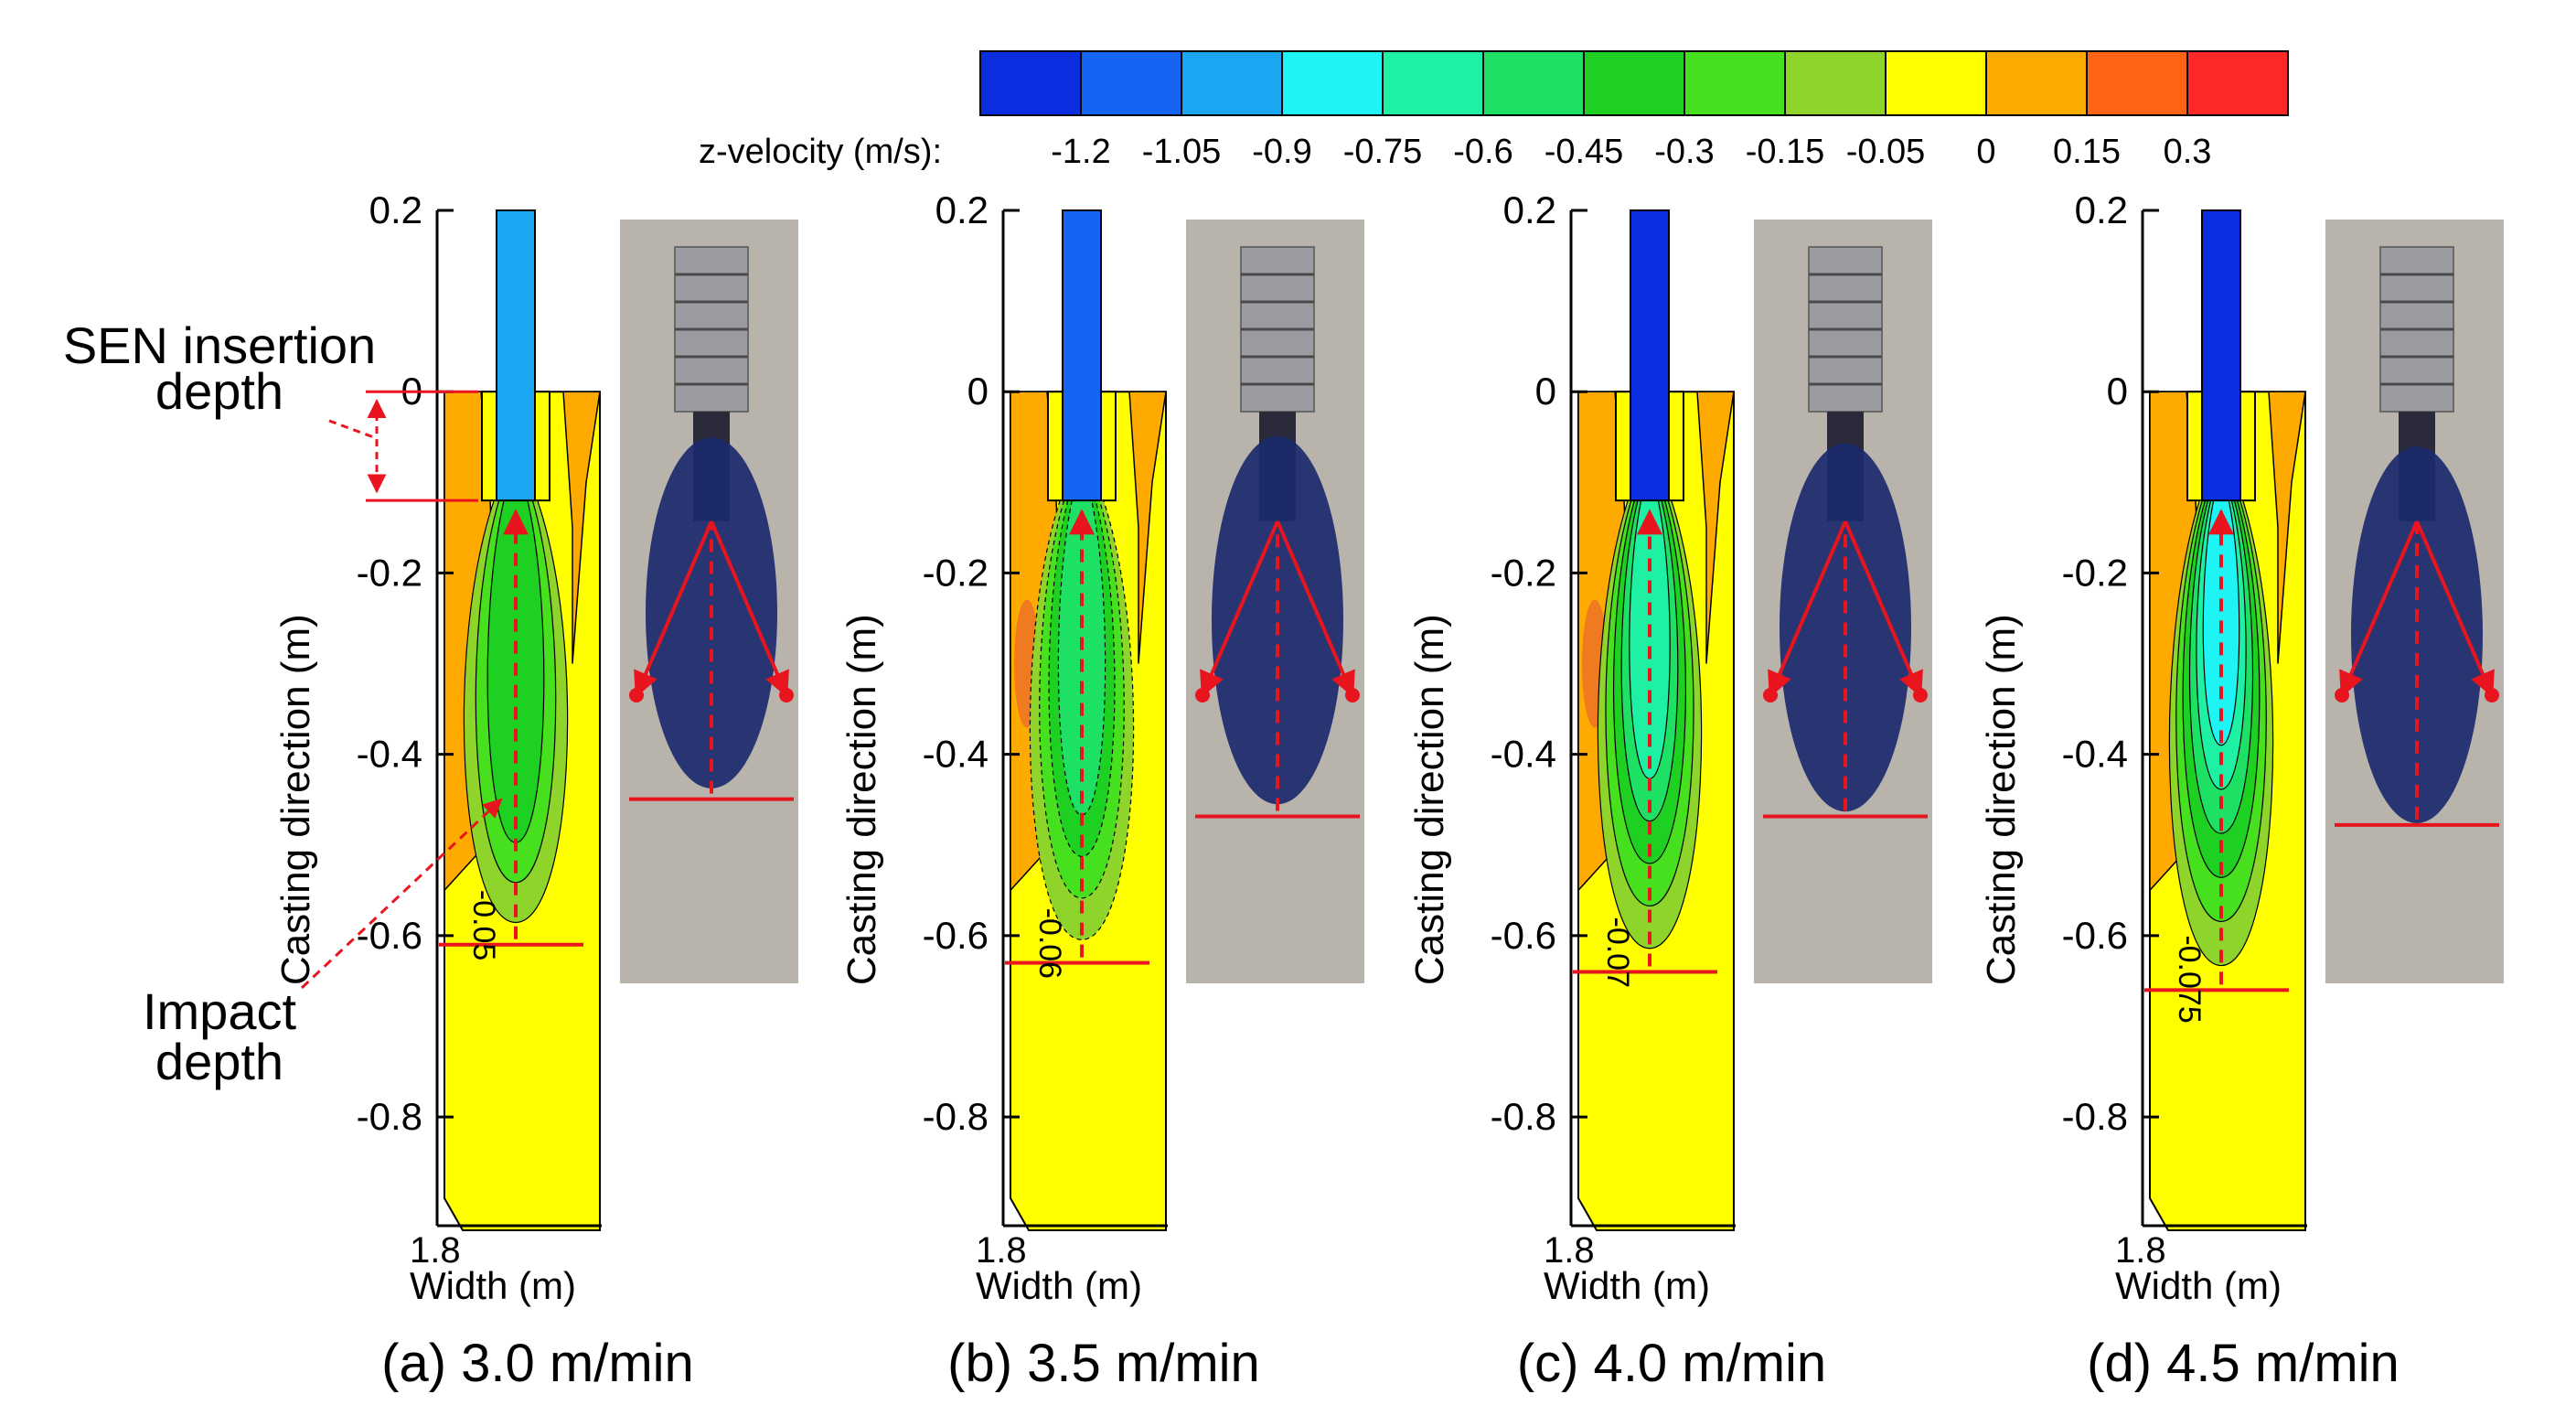  What do you see at coordinates (1671, 1363) in the screenshot?
I see `panel-caption: (c) 4.0 m/min` at bounding box center [1671, 1363].